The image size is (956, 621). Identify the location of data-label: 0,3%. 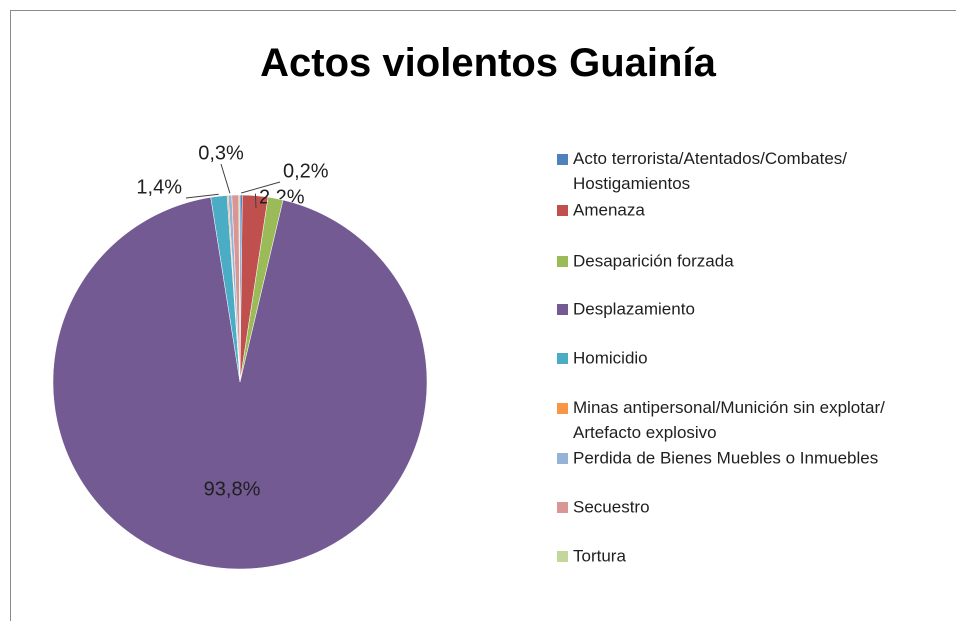
(221, 153).